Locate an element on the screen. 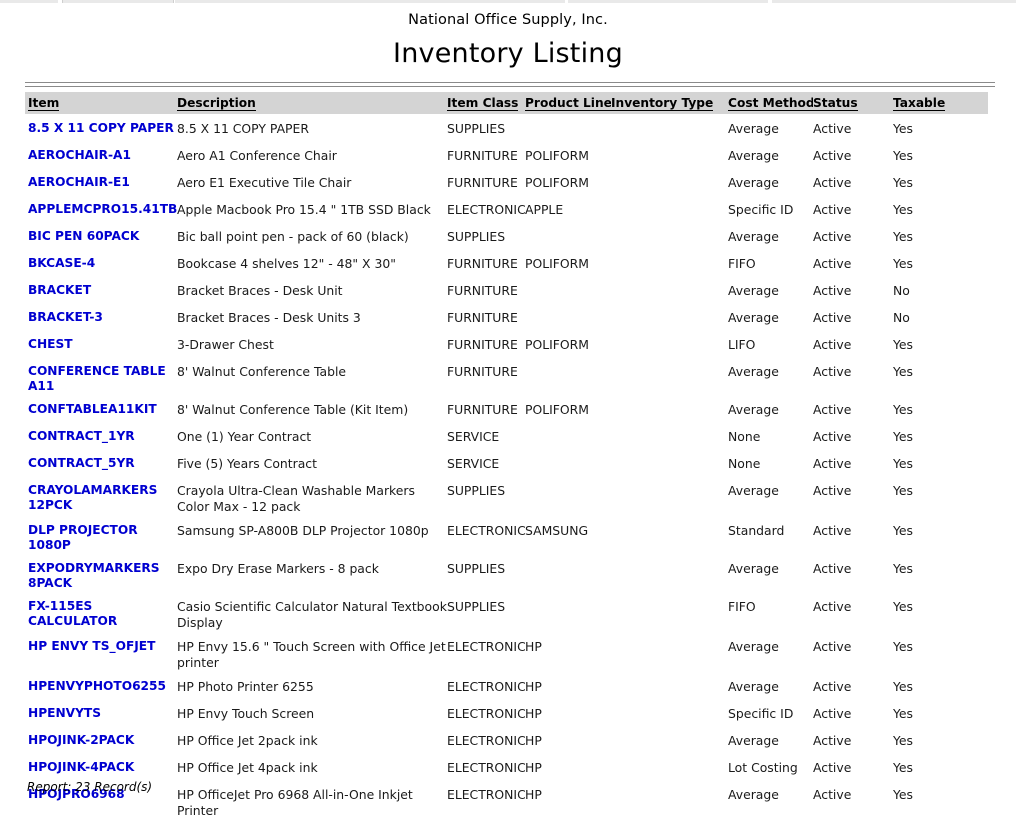 The width and height of the screenshot is (1016, 820). table-cell-item: CONFERENCE TABLE A11 is located at coordinates (101, 379).